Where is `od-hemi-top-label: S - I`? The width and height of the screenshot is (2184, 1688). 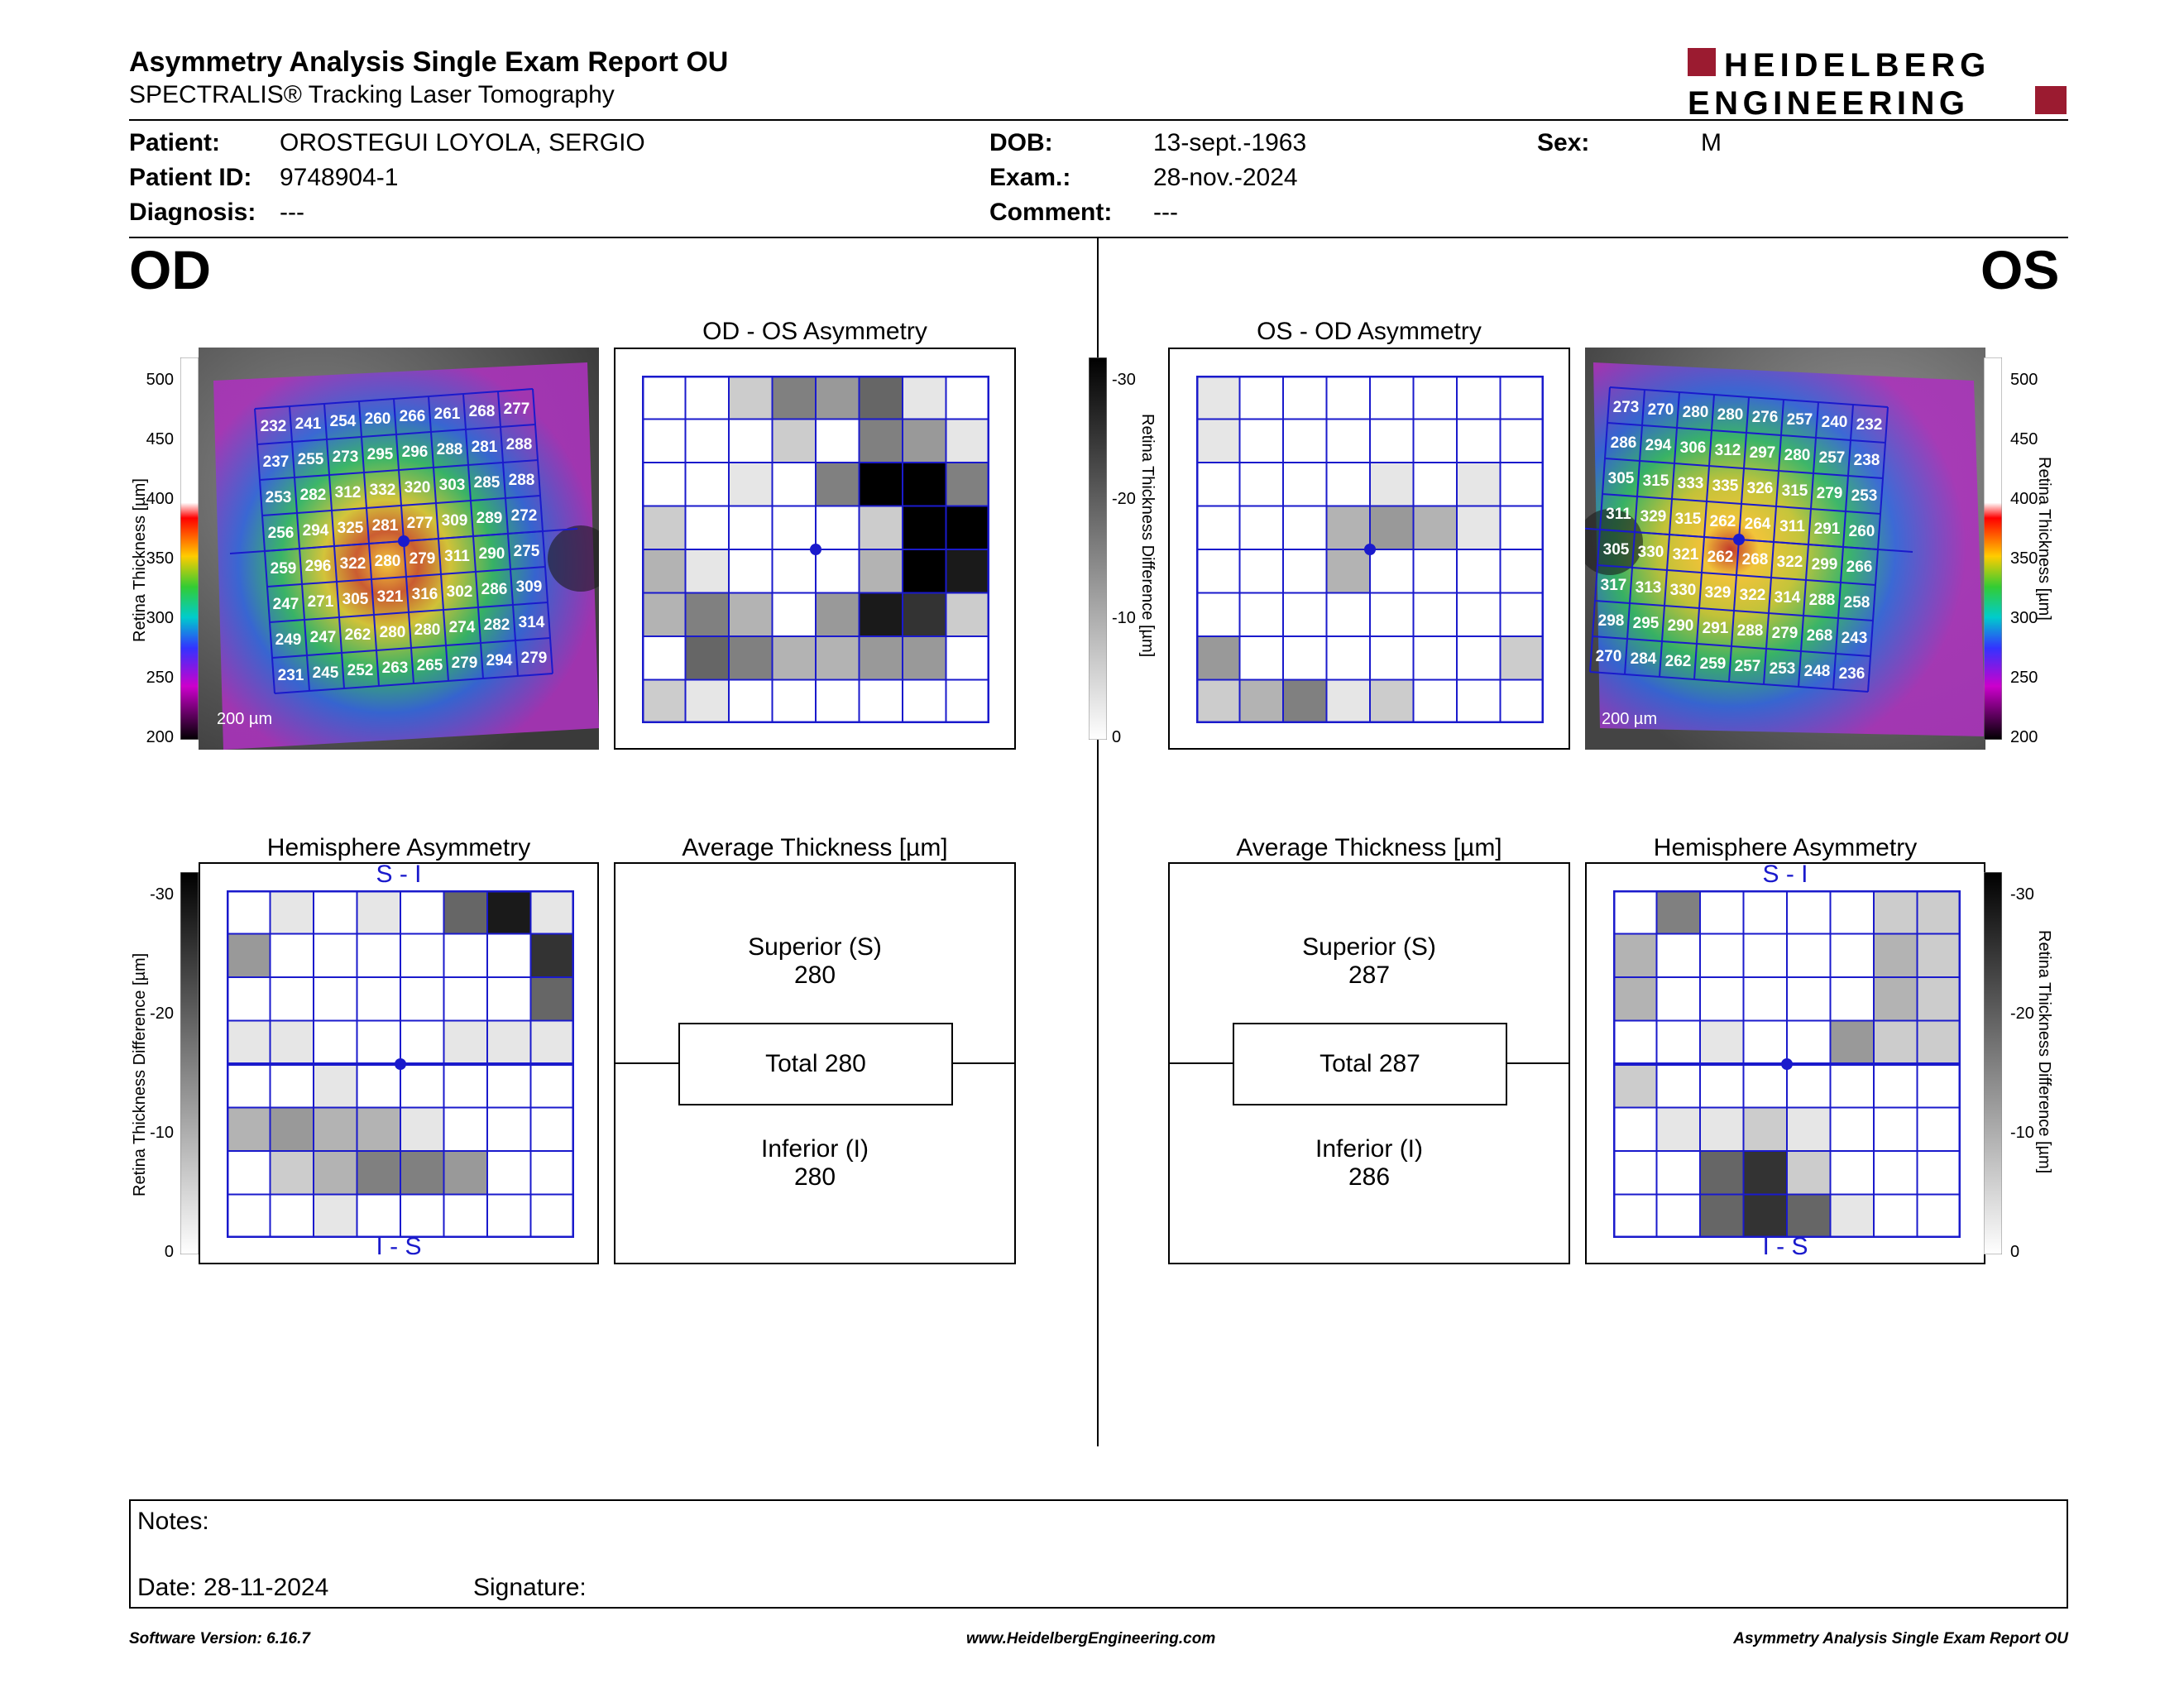 od-hemi-top-label: S - I is located at coordinates (399, 874).